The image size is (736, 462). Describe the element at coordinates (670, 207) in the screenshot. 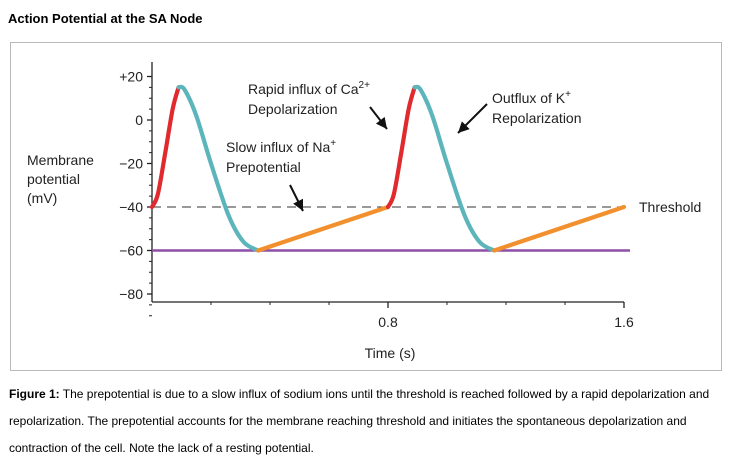

I see `threshold-label: Threshold` at that location.